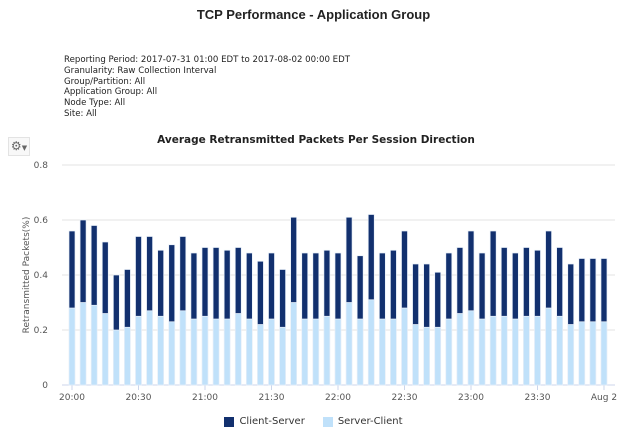  What do you see at coordinates (80, 113) in the screenshot?
I see `site: Site: All` at bounding box center [80, 113].